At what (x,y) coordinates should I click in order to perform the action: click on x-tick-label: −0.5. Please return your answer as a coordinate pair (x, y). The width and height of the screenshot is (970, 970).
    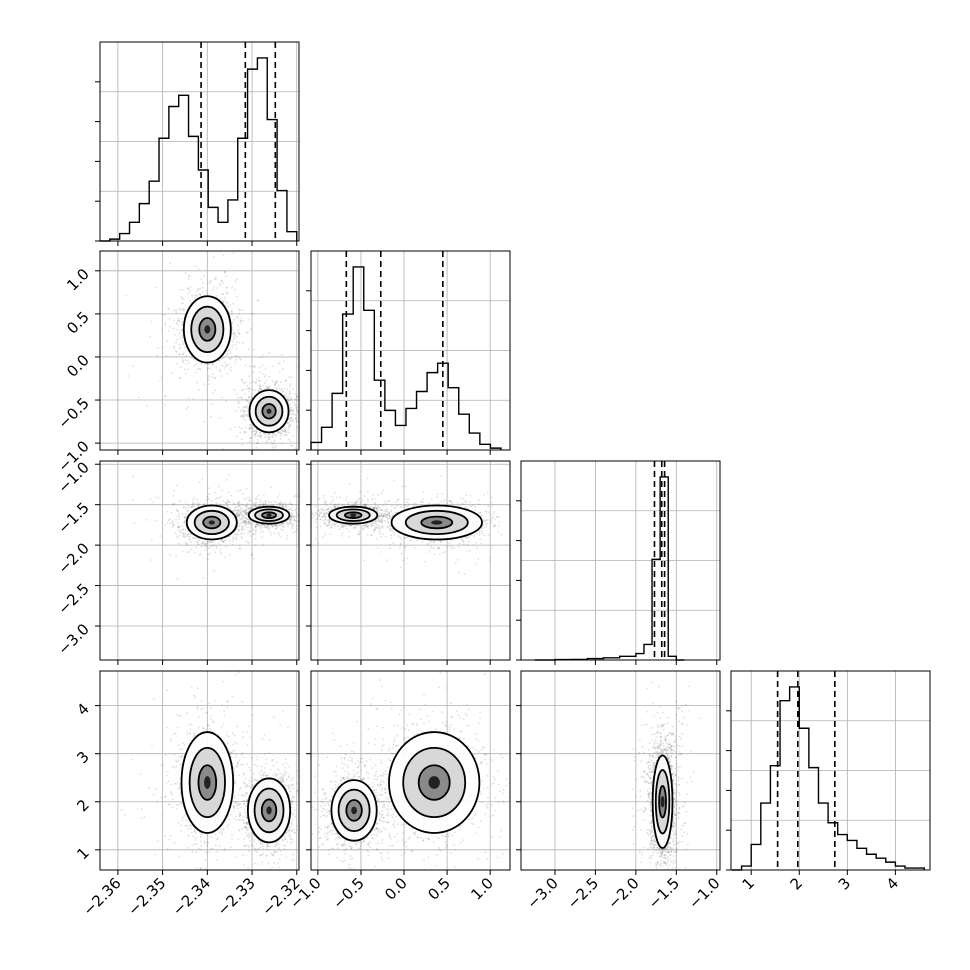
    Looking at the image, I should click on (348, 893).